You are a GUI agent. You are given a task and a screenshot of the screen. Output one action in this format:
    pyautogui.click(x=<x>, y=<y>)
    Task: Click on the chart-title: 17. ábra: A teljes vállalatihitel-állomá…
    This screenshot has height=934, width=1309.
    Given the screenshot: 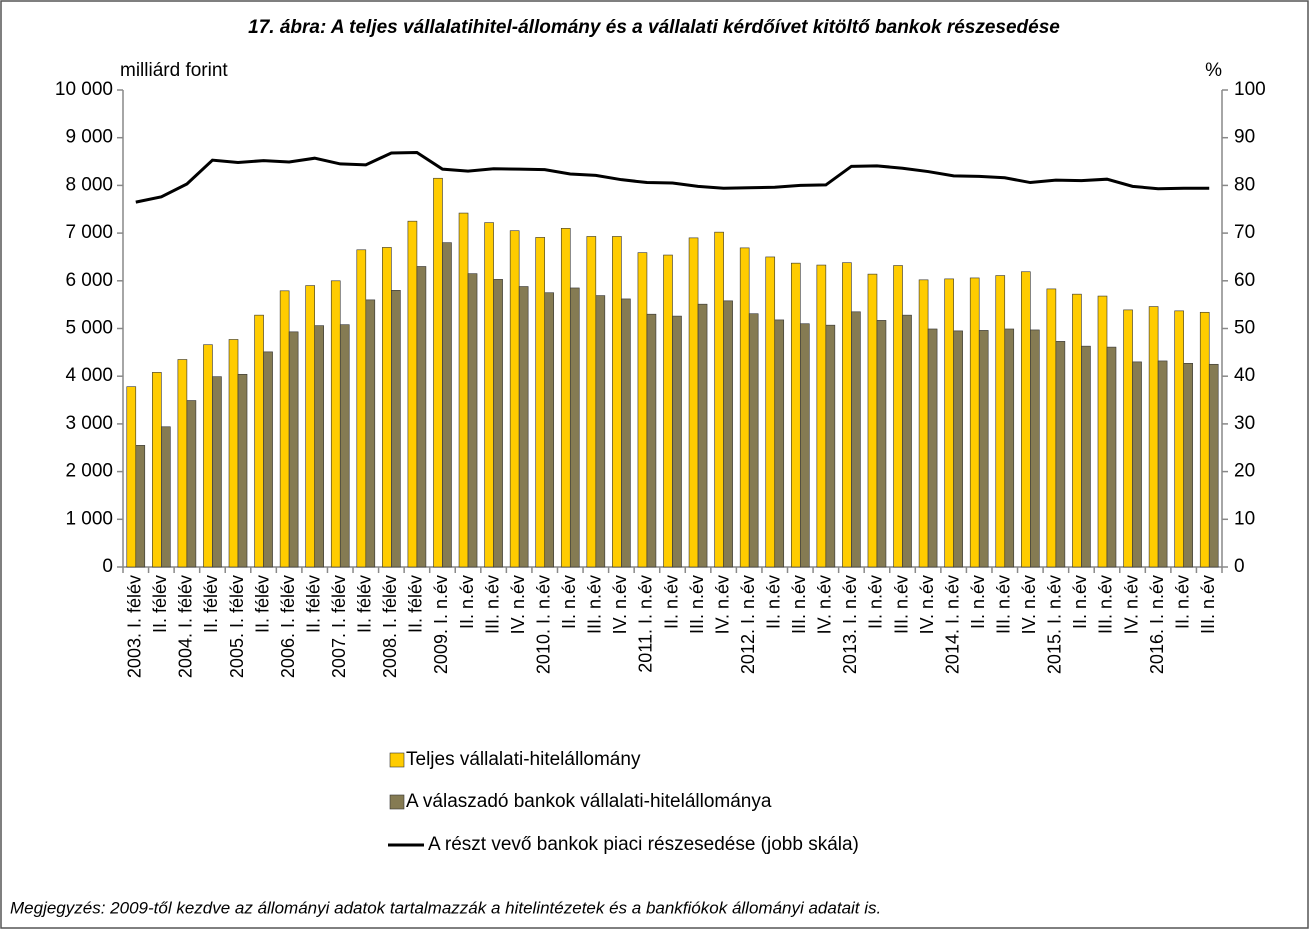 What is the action you would take?
    pyautogui.click(x=654, y=27)
    